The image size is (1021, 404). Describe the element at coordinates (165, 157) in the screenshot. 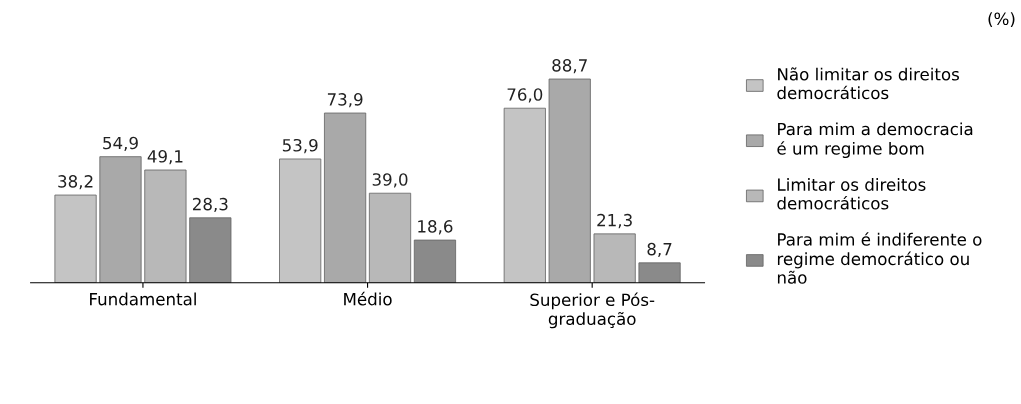

I see `data-label: 49,1` at that location.